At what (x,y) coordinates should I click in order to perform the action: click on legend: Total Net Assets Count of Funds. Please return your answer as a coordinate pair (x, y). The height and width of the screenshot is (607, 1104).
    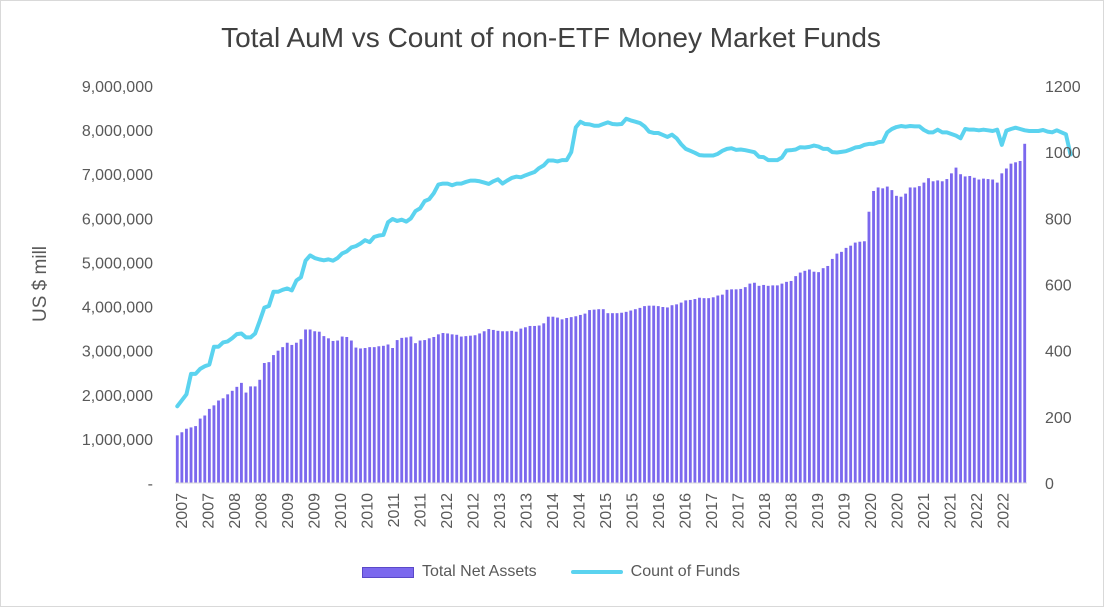
    Looking at the image, I should click on (551, 572).